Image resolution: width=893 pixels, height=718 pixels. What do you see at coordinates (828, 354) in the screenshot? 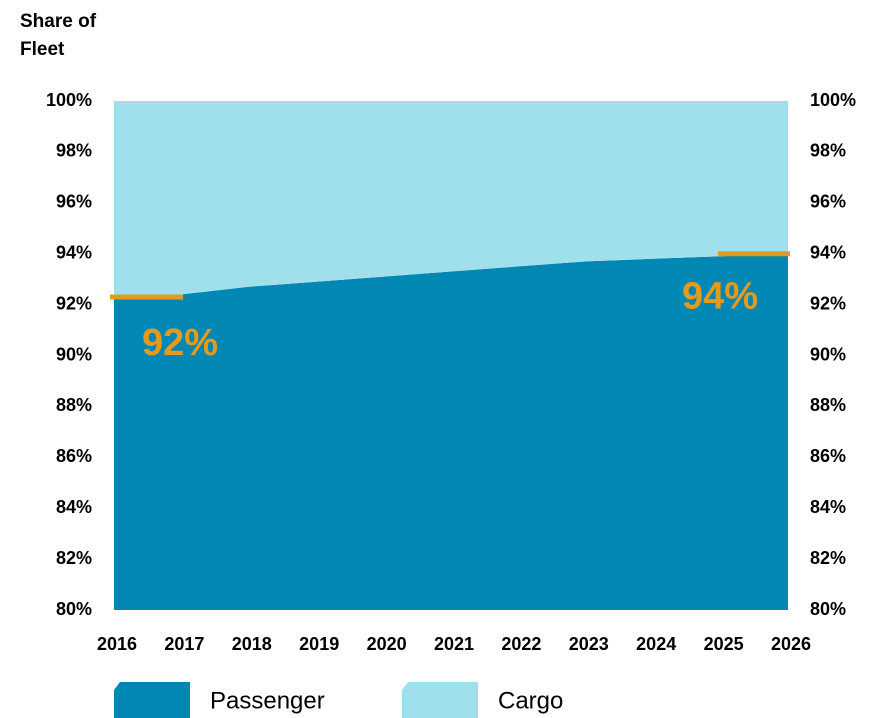
I see `y2-tick-label: 90%` at bounding box center [828, 354].